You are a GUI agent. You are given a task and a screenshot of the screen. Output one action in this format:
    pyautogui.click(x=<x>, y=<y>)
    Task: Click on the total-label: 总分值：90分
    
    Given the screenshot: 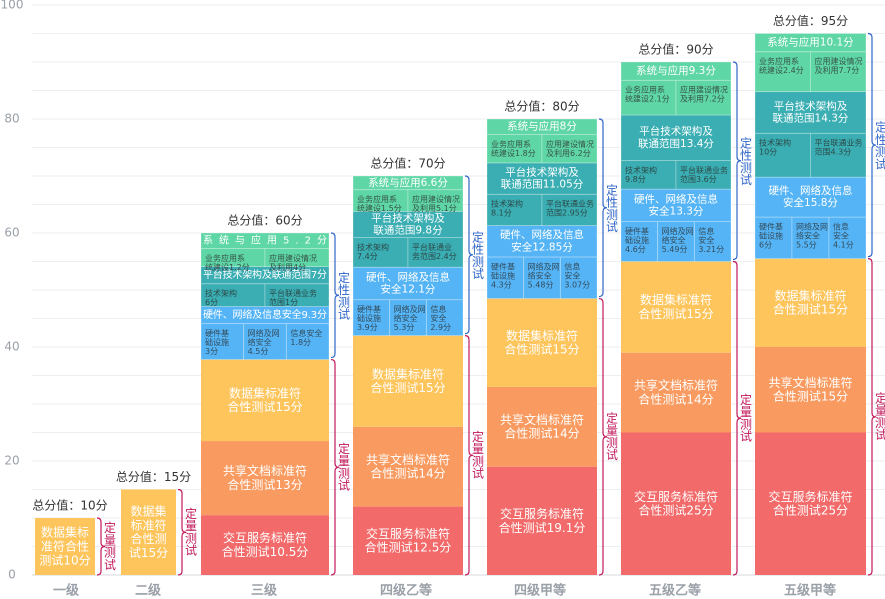 What is the action you would take?
    pyautogui.click(x=675, y=49)
    